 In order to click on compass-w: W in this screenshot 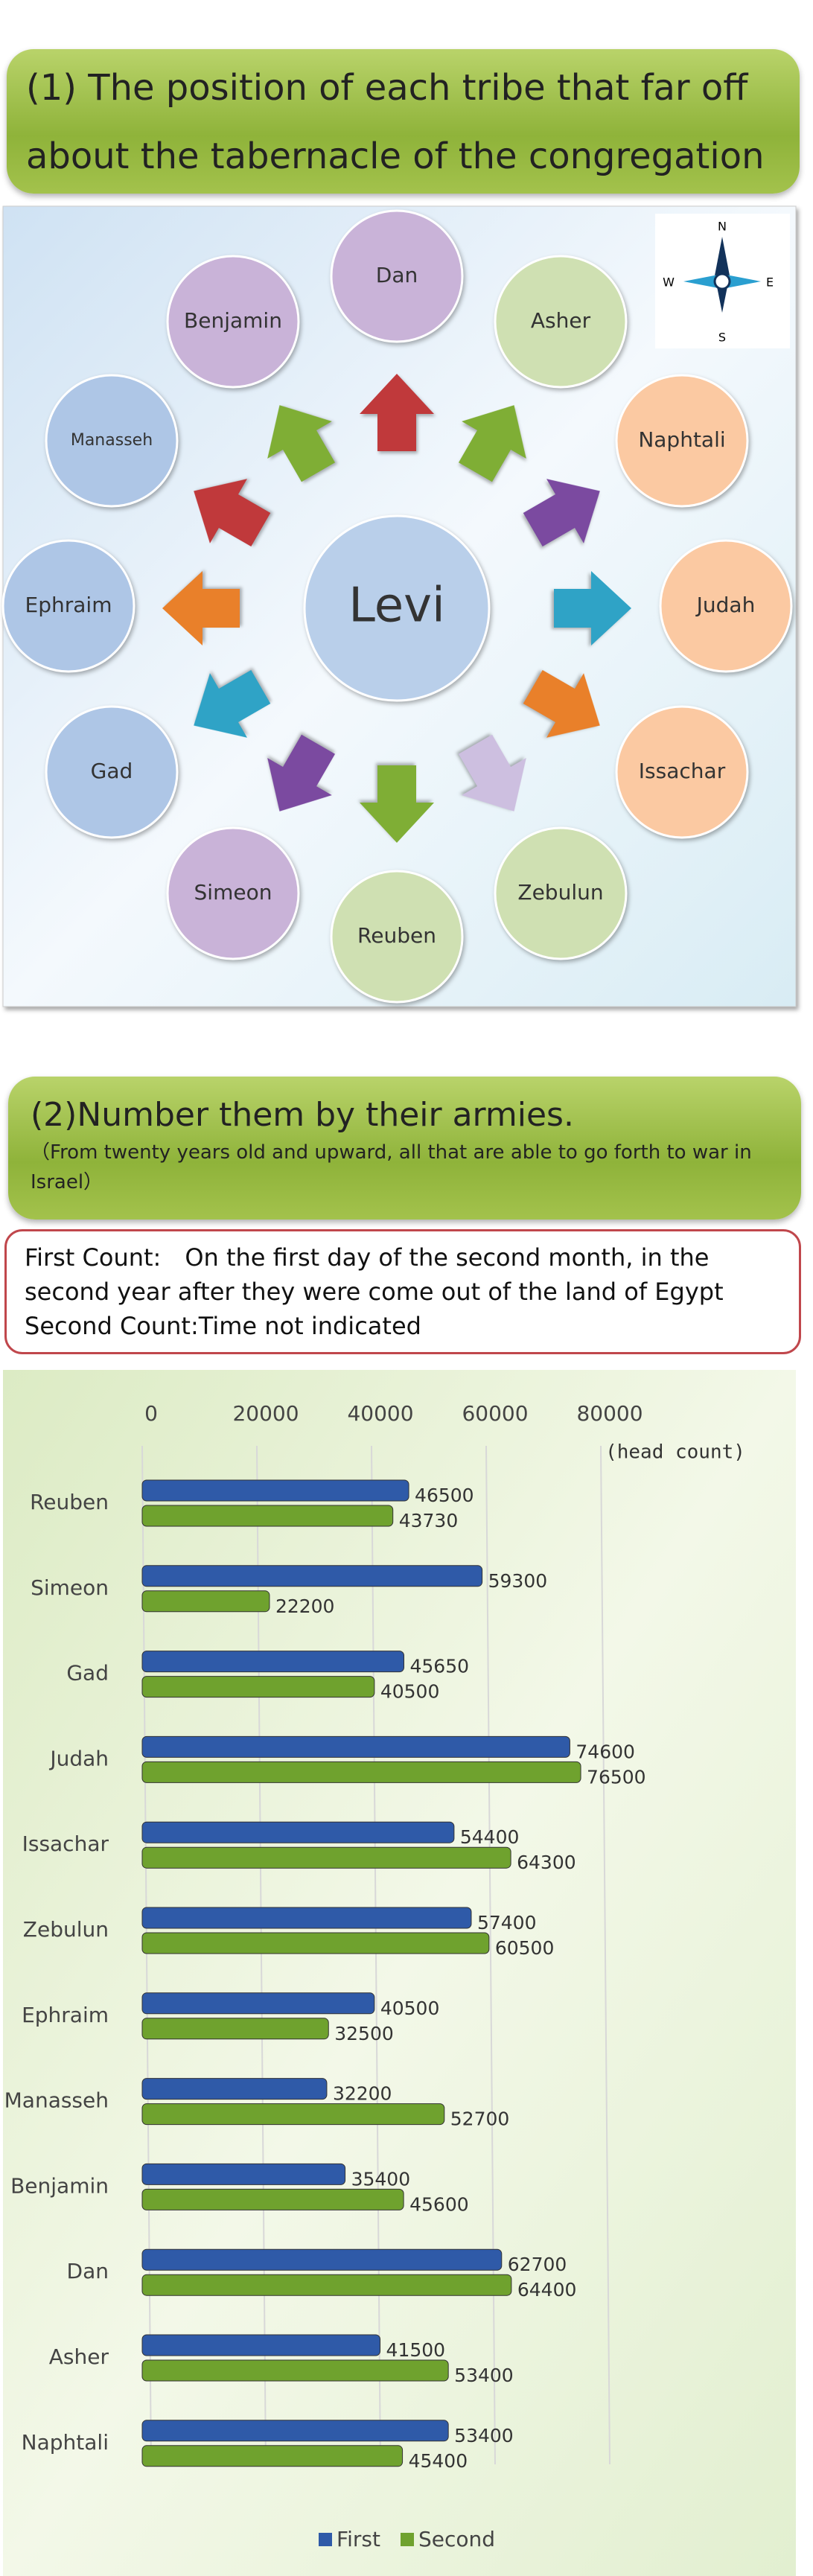, I will do `click(669, 282)`.